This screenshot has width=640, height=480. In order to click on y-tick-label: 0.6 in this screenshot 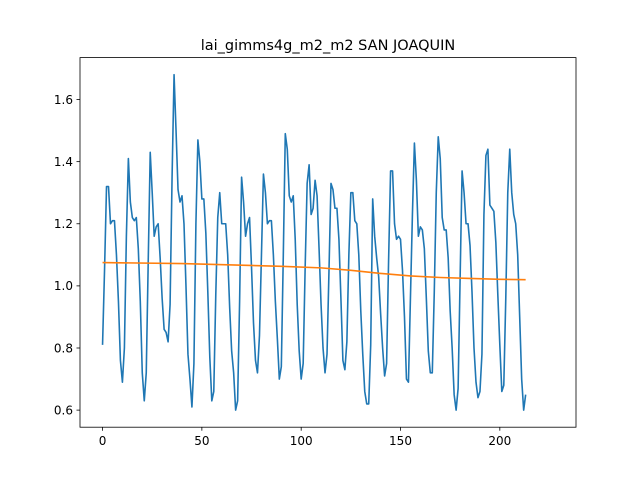, I will do `click(63, 410)`.